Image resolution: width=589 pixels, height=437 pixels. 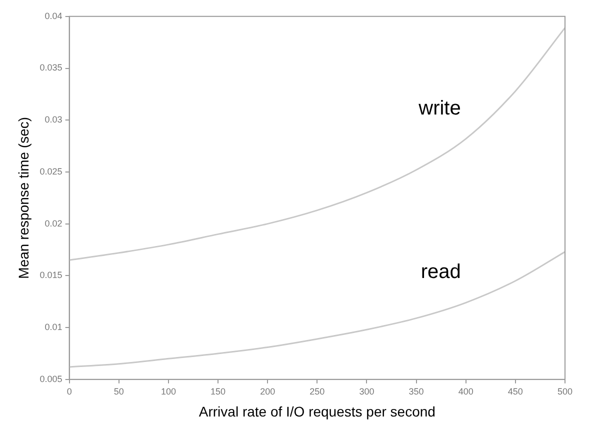 What do you see at coordinates (466, 391) in the screenshot?
I see `x-tick-label: 400` at bounding box center [466, 391].